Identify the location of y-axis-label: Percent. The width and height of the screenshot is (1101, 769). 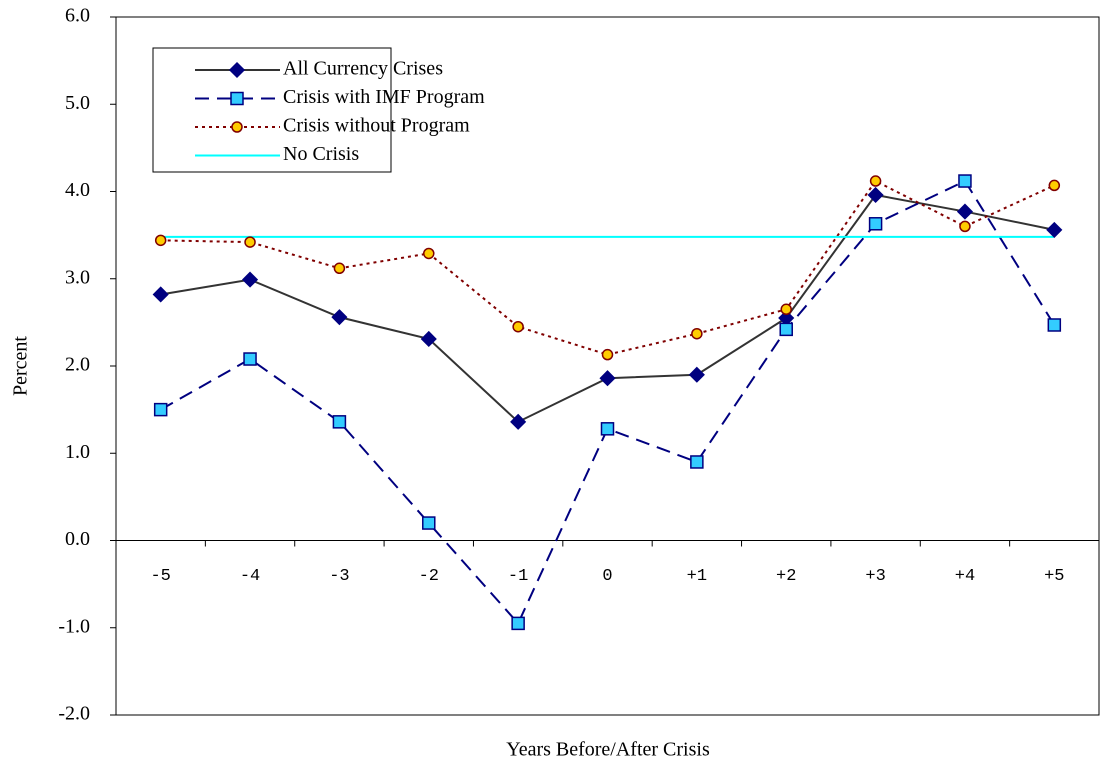
(21, 366).